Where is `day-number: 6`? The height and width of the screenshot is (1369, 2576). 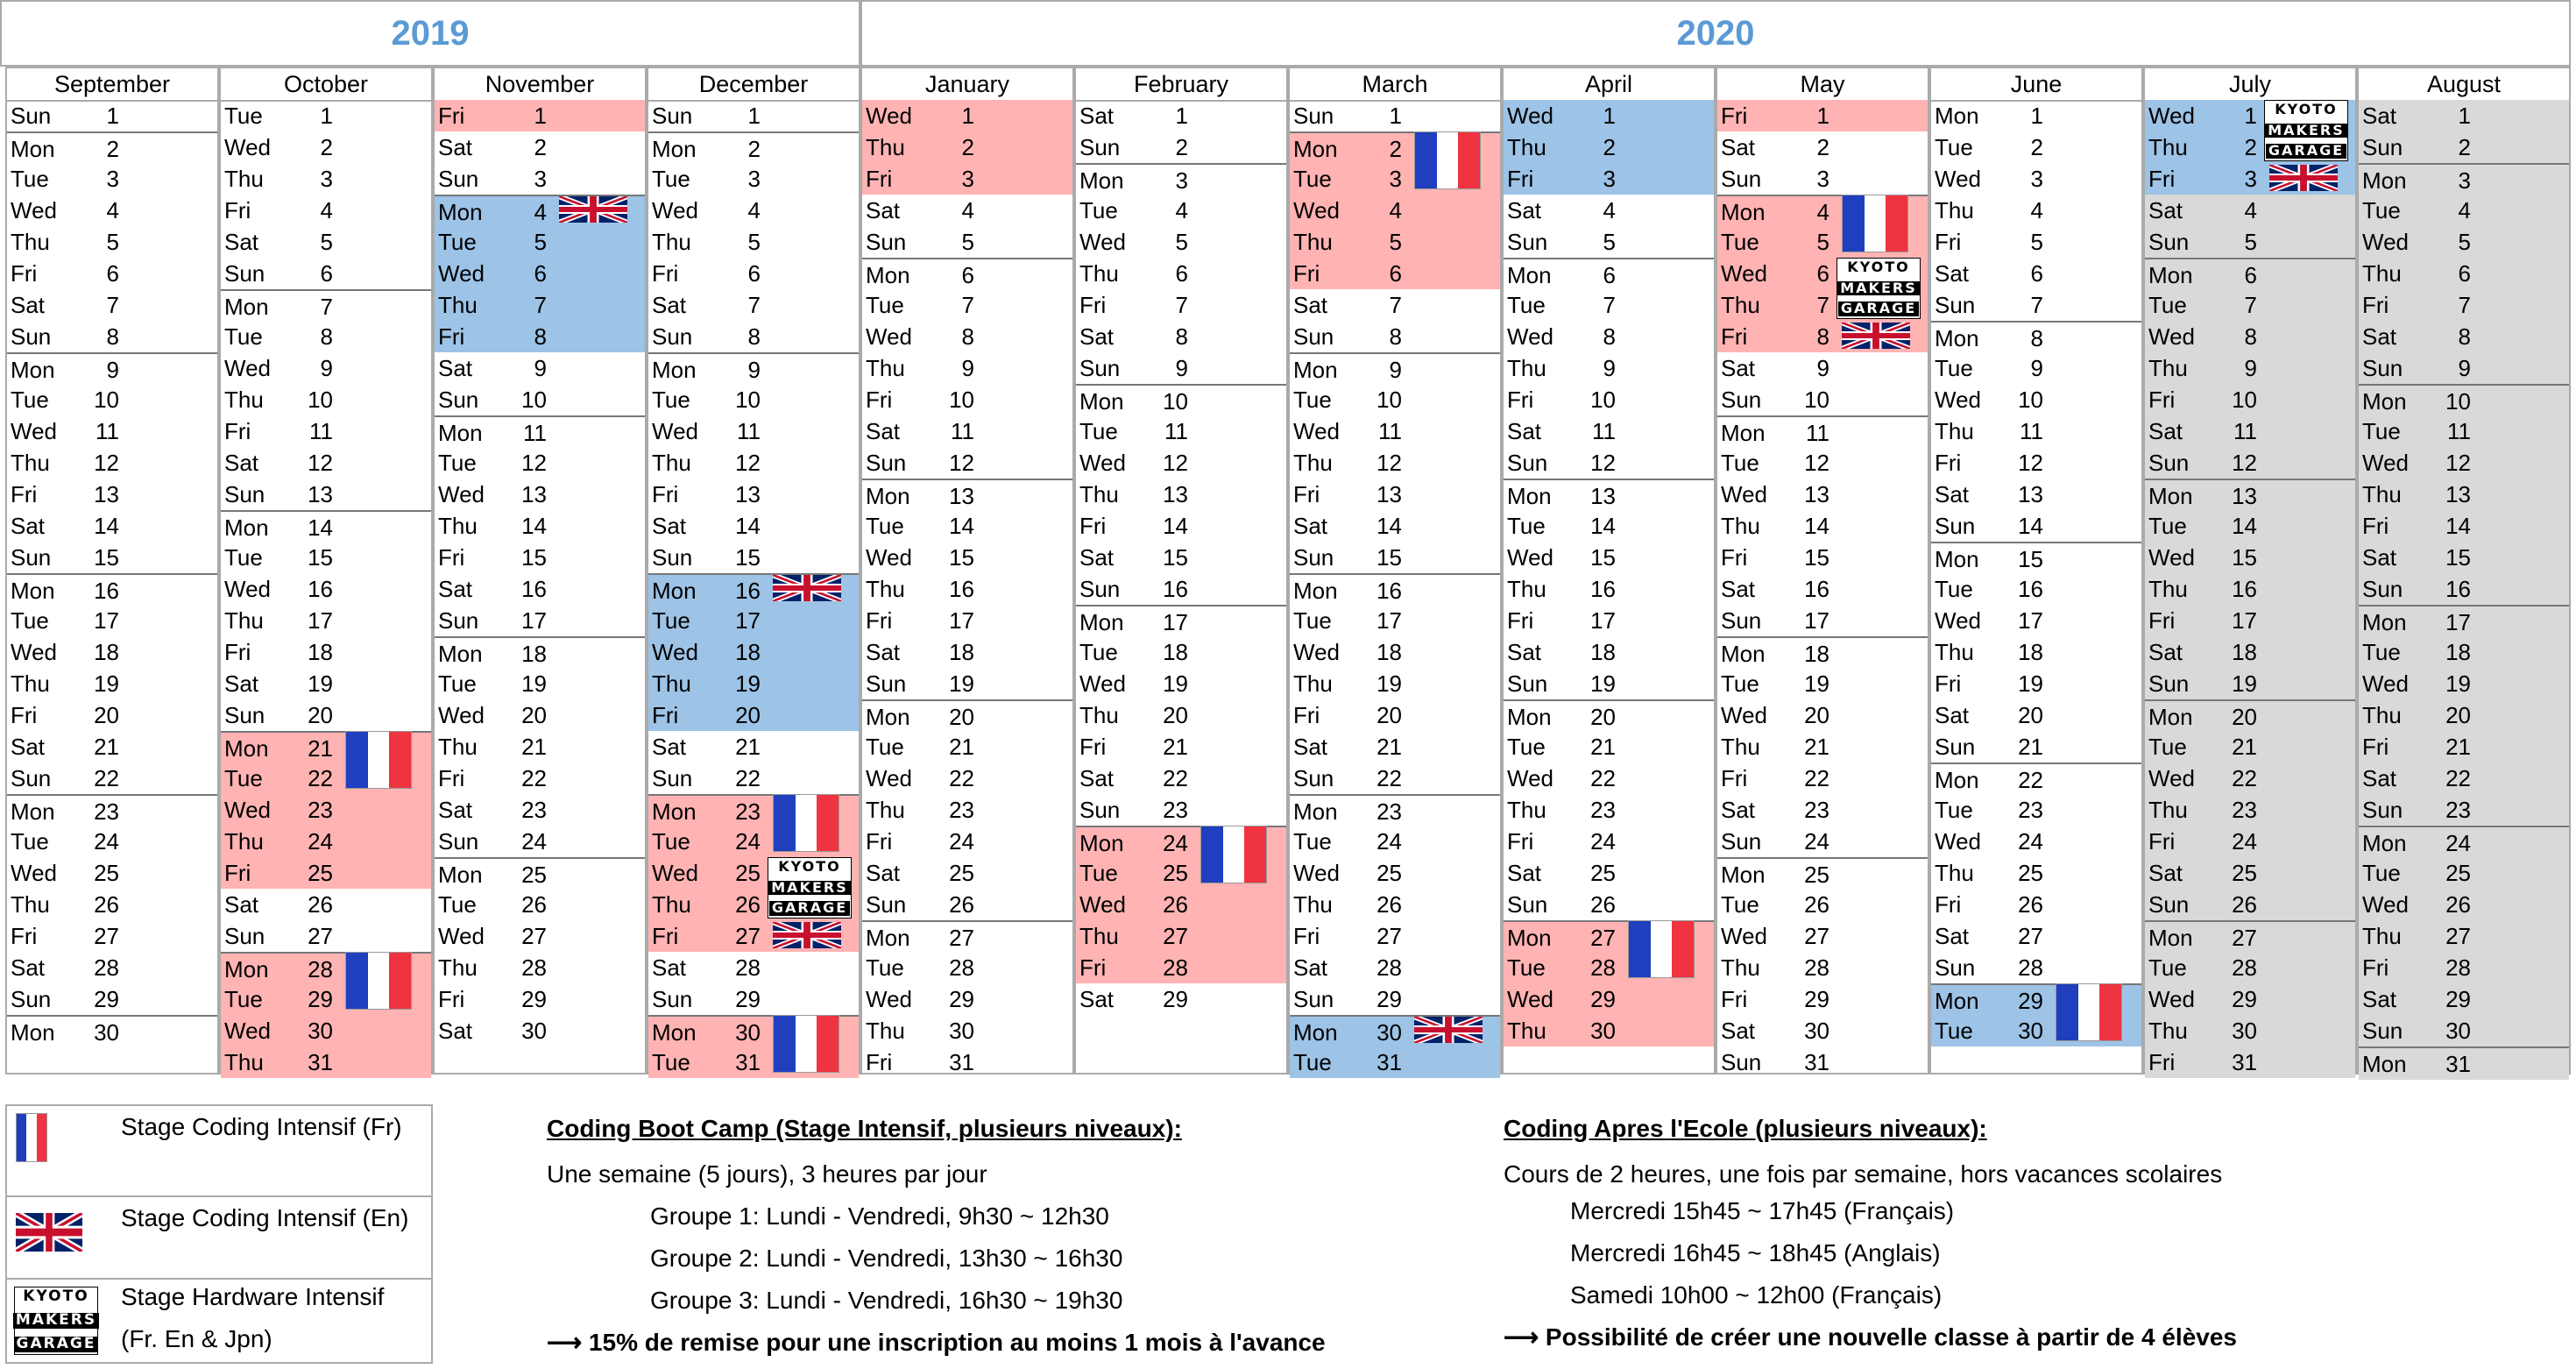
day-number: 6 is located at coordinates (754, 273).